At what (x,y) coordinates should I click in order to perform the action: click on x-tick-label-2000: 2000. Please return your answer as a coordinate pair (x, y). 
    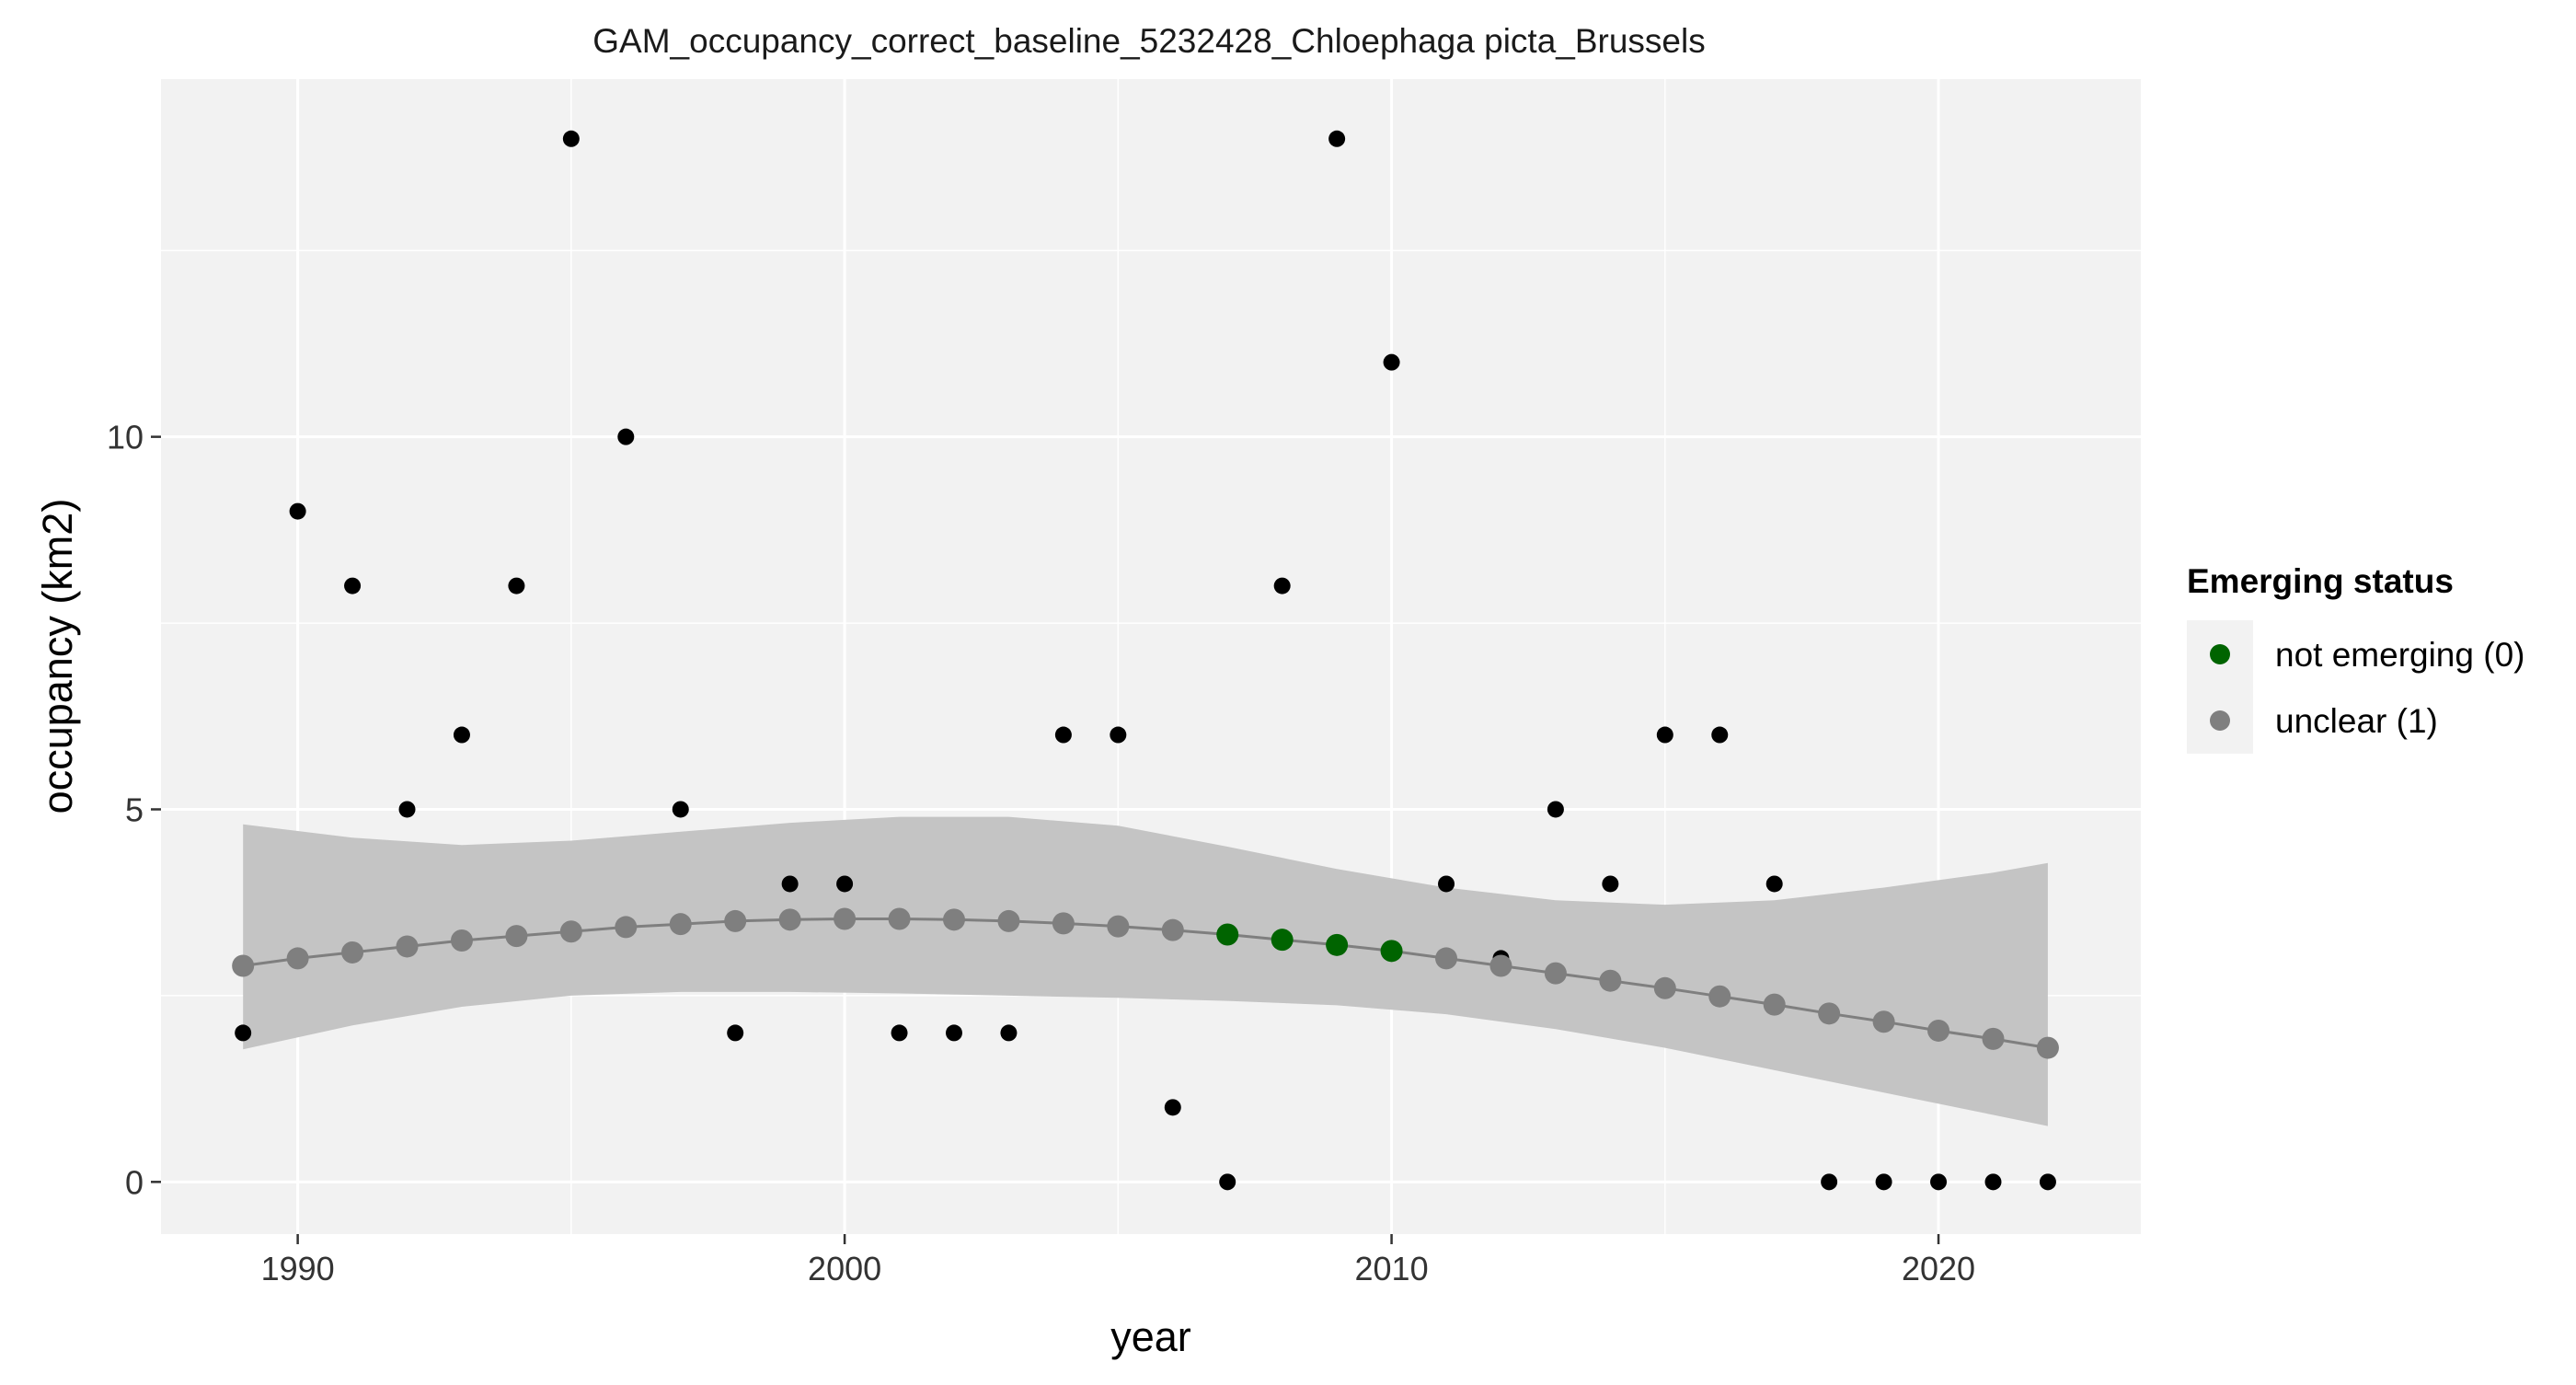
    Looking at the image, I should click on (844, 1268).